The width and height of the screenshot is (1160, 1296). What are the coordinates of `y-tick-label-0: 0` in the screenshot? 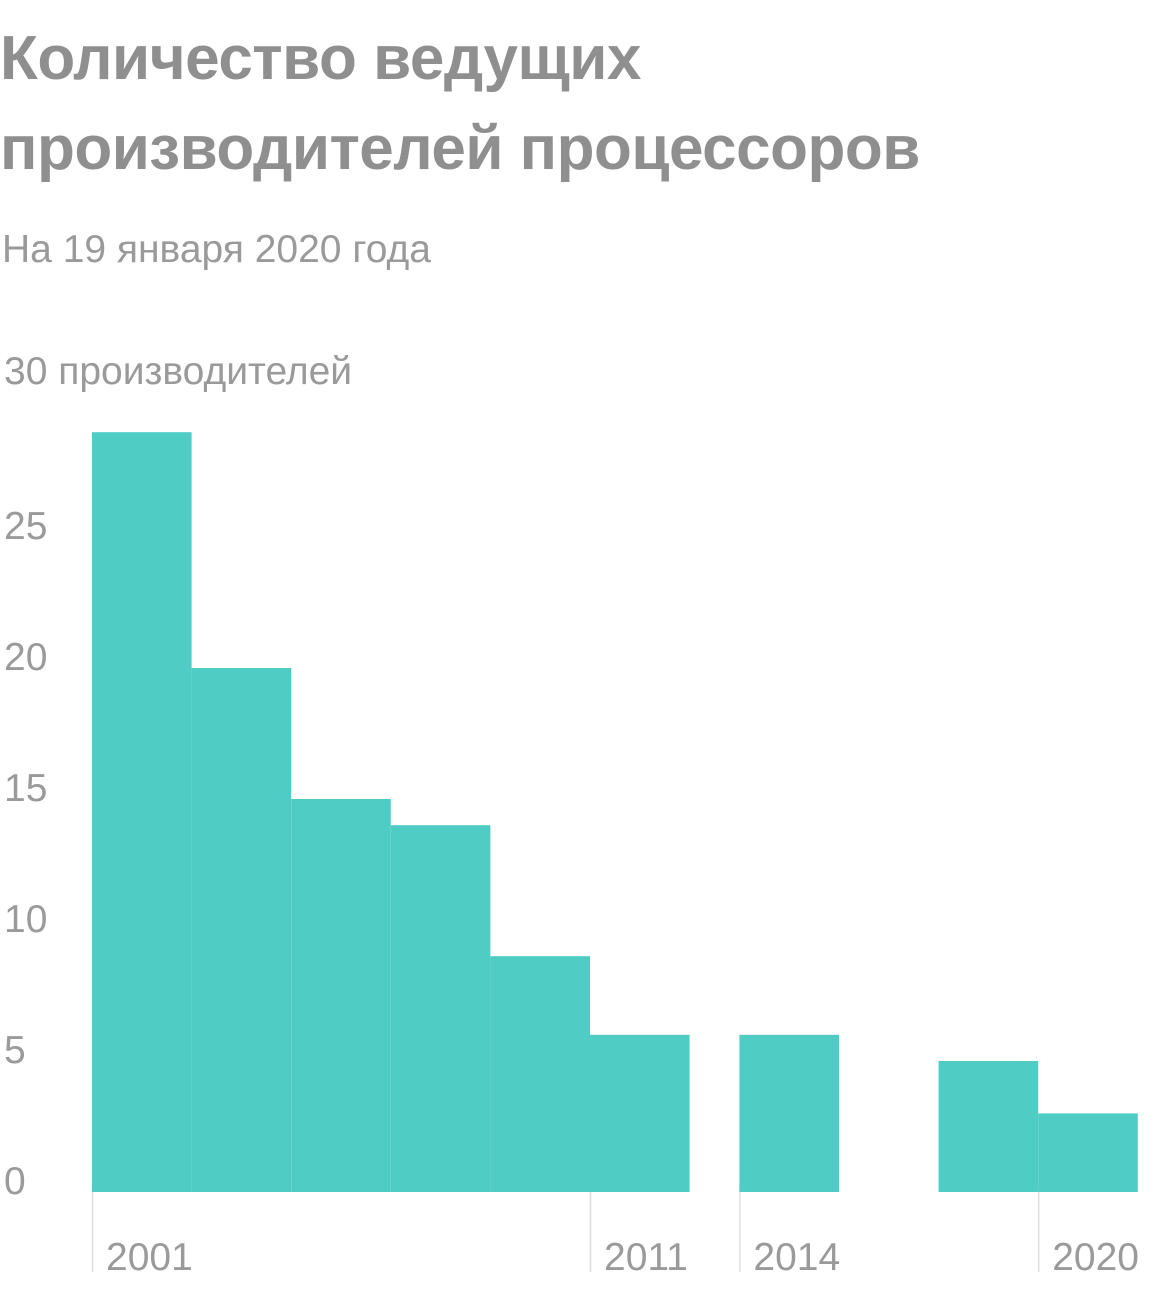 It's located at (15, 1181).